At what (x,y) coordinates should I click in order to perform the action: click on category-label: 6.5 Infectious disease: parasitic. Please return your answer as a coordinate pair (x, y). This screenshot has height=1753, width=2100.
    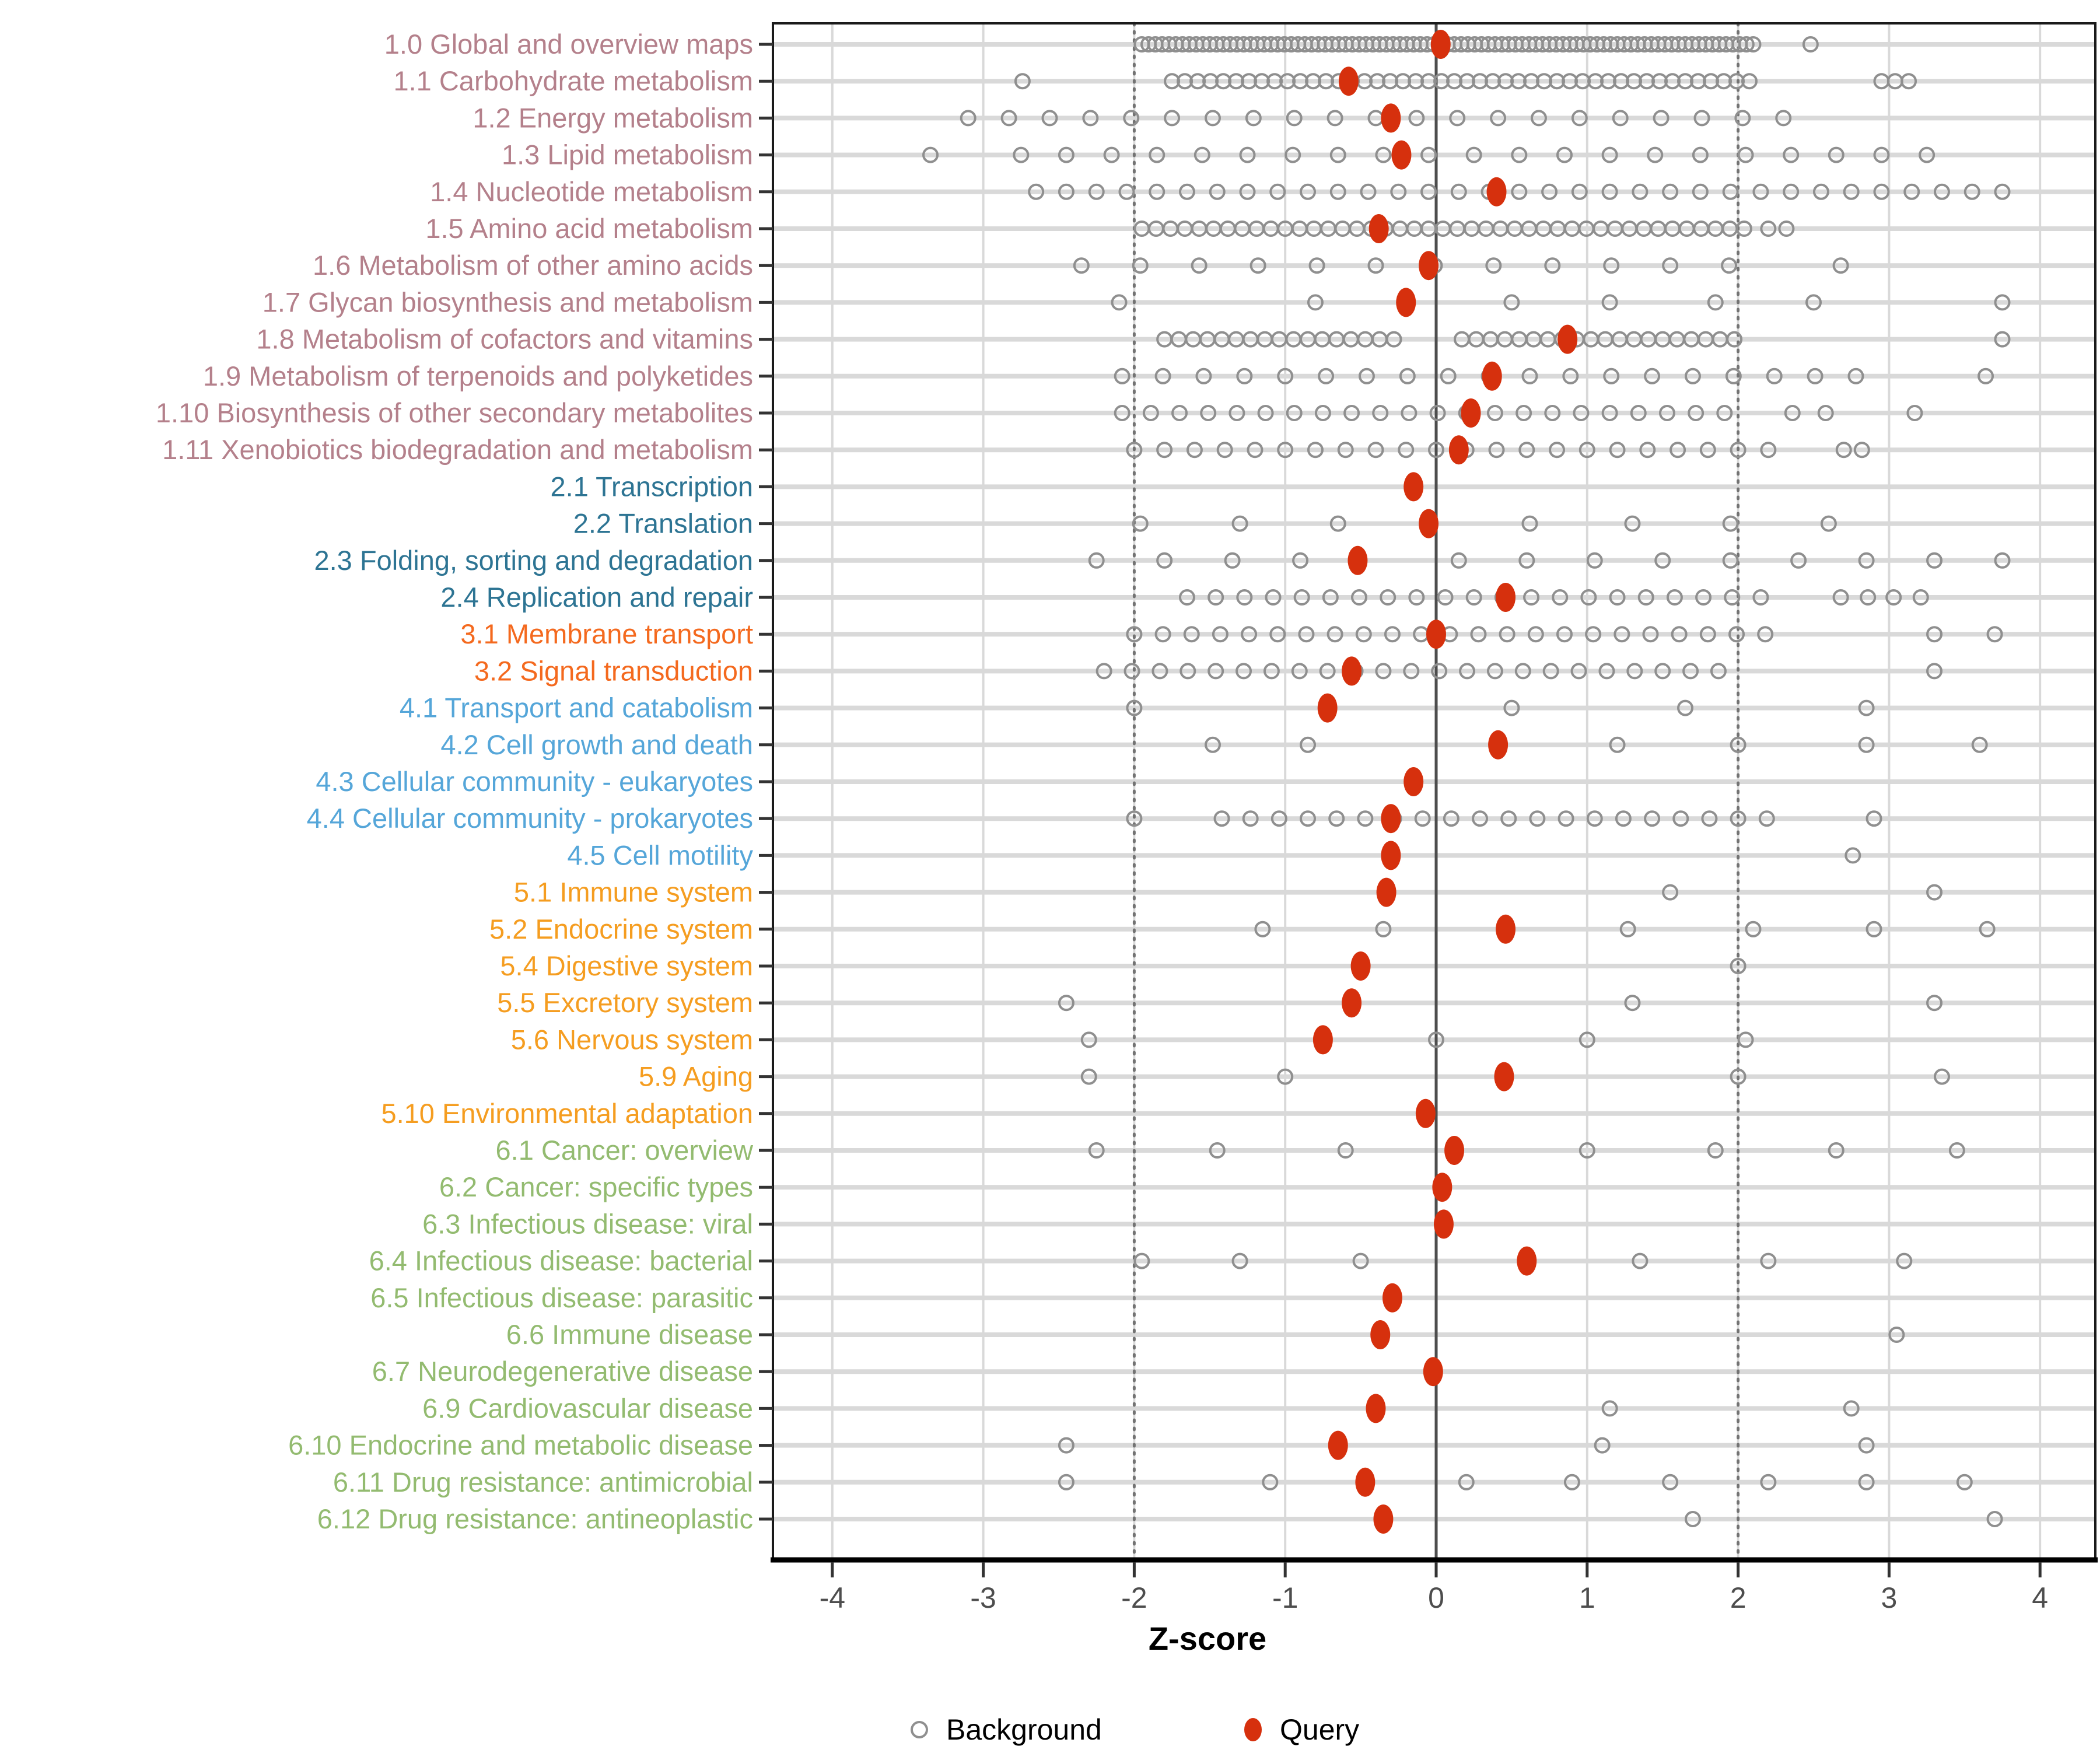
    Looking at the image, I should click on (561, 1297).